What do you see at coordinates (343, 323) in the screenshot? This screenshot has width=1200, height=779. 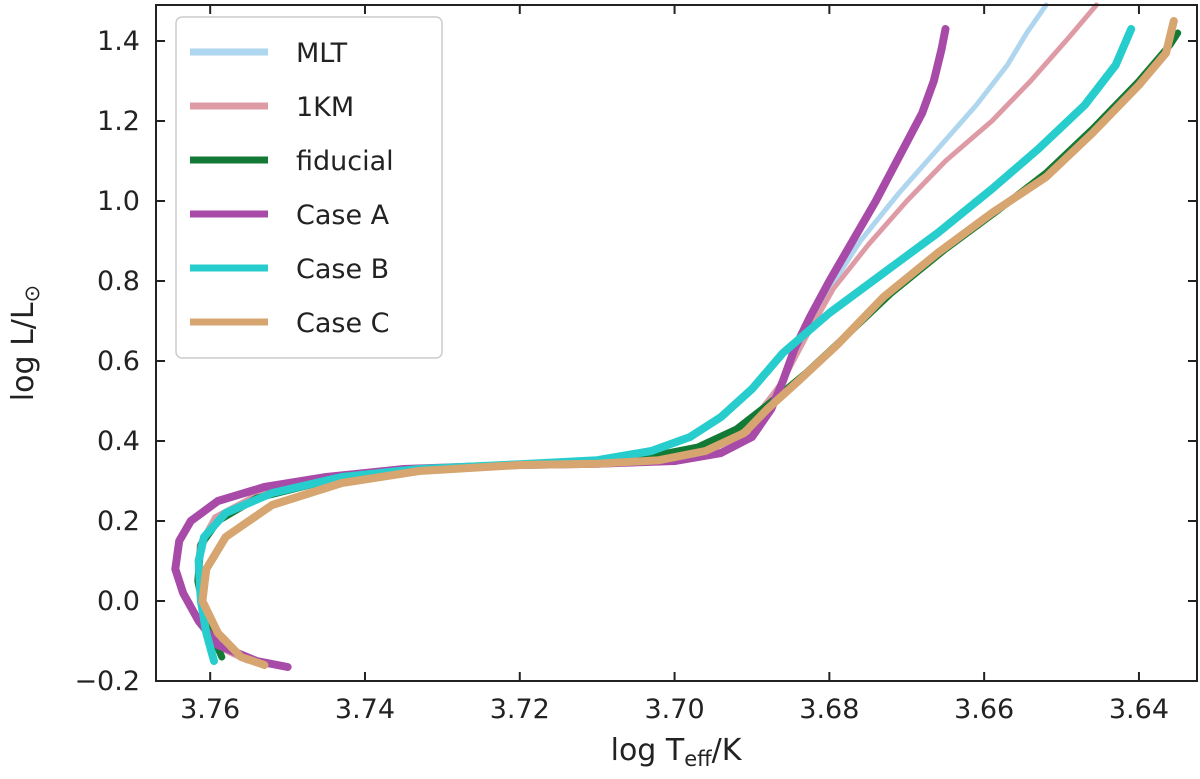 I see `legend-label-case-c: Case C` at bounding box center [343, 323].